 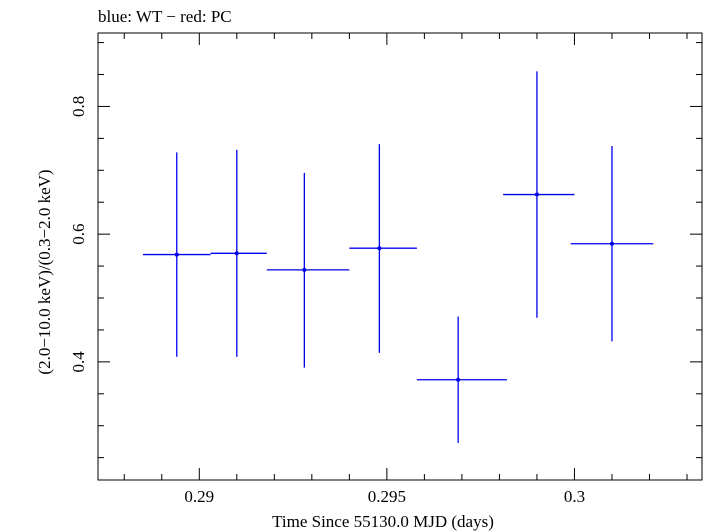 What do you see at coordinates (199, 496) in the screenshot?
I see `x-tick-label: 0.29` at bounding box center [199, 496].